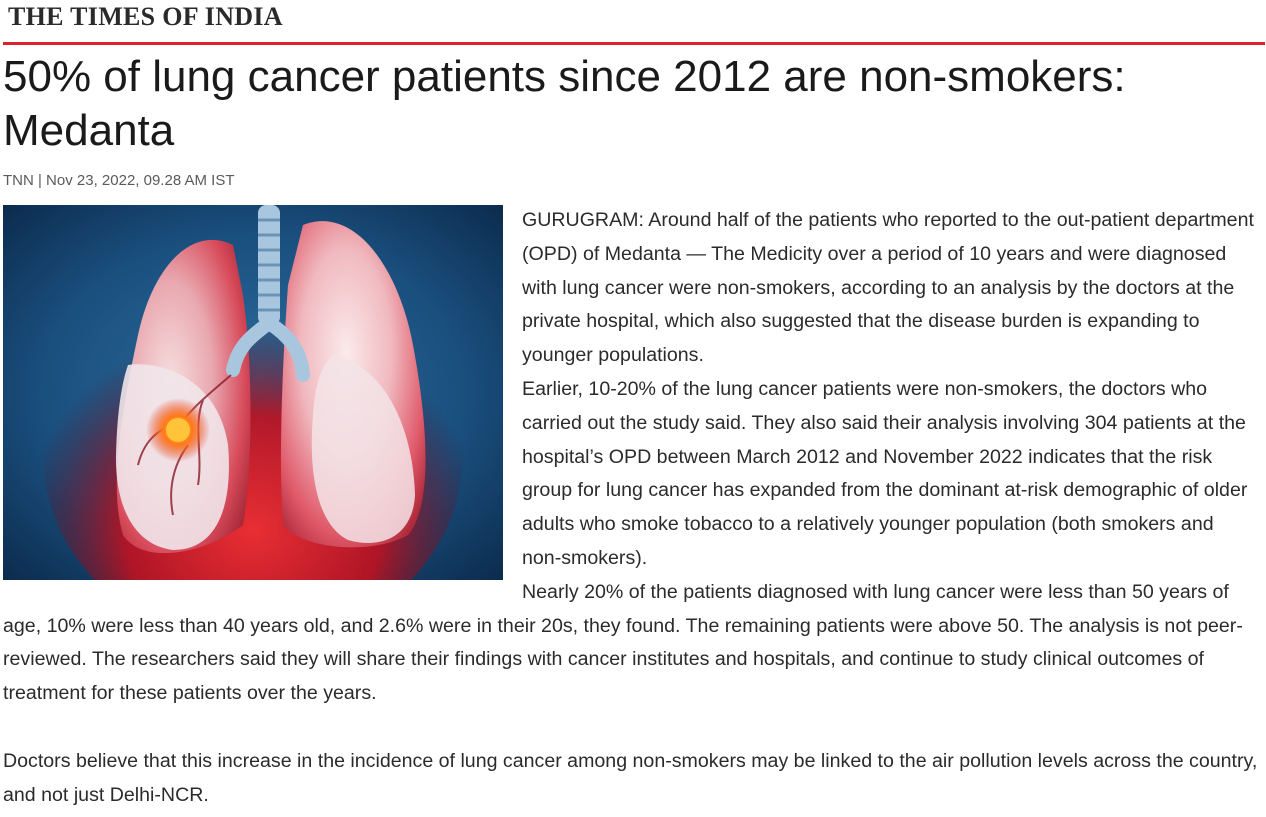 This screenshot has width=1266, height=817. What do you see at coordinates (634, 43) in the screenshot?
I see `masthead-divider` at bounding box center [634, 43].